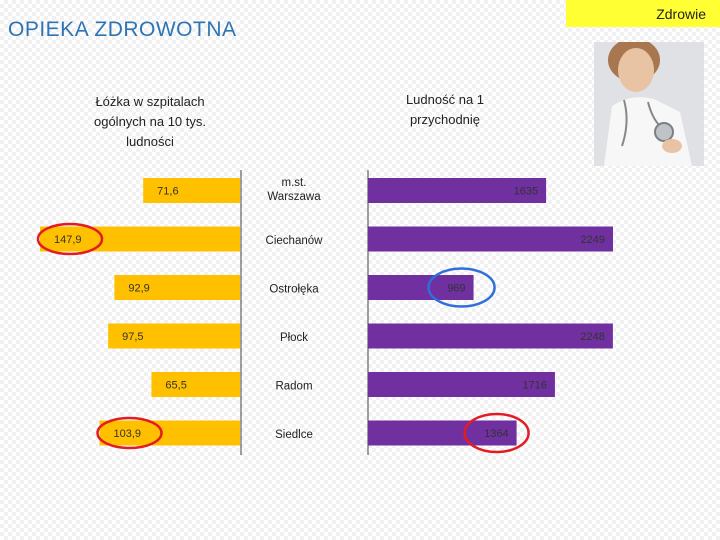 This screenshot has width=720, height=540. Describe the element at coordinates (293, 387) in the screenshot. I see `category-label-radom: Radom` at that location.